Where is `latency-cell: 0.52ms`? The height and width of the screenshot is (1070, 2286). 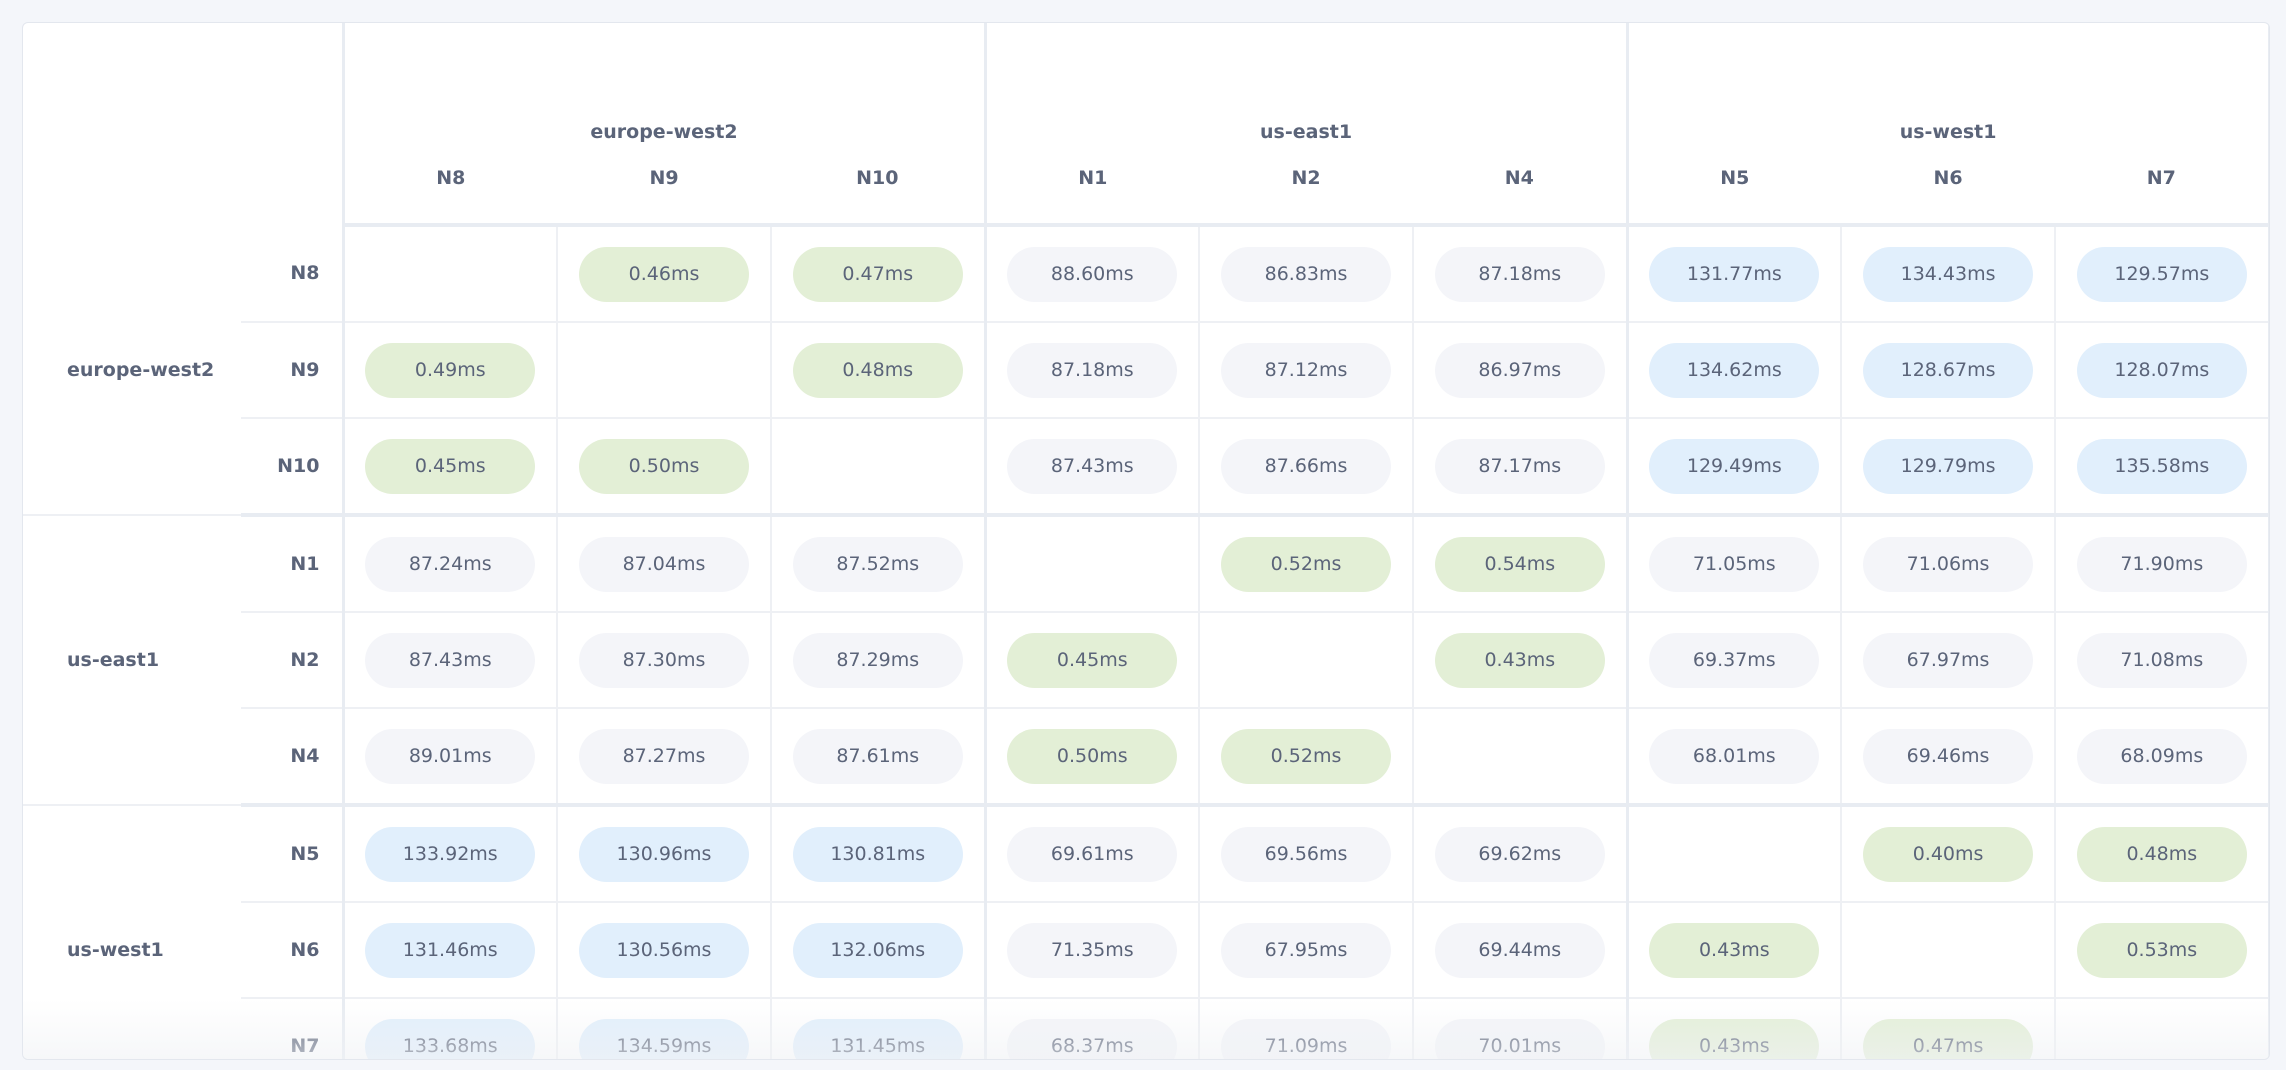 latency-cell: 0.52ms is located at coordinates (1307, 757).